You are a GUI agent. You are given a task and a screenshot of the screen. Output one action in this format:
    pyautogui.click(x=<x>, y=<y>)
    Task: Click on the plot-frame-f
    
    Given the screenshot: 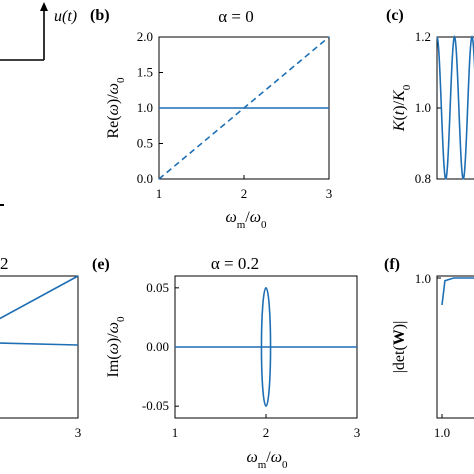 What is the action you would take?
    pyautogui.click(x=455, y=347)
    